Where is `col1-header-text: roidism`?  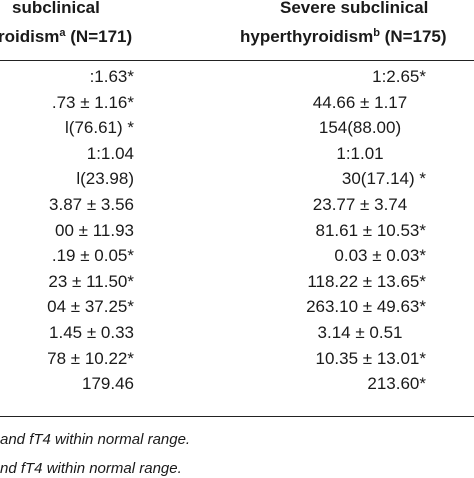
col1-header-text: roidism is located at coordinates (30, 36).